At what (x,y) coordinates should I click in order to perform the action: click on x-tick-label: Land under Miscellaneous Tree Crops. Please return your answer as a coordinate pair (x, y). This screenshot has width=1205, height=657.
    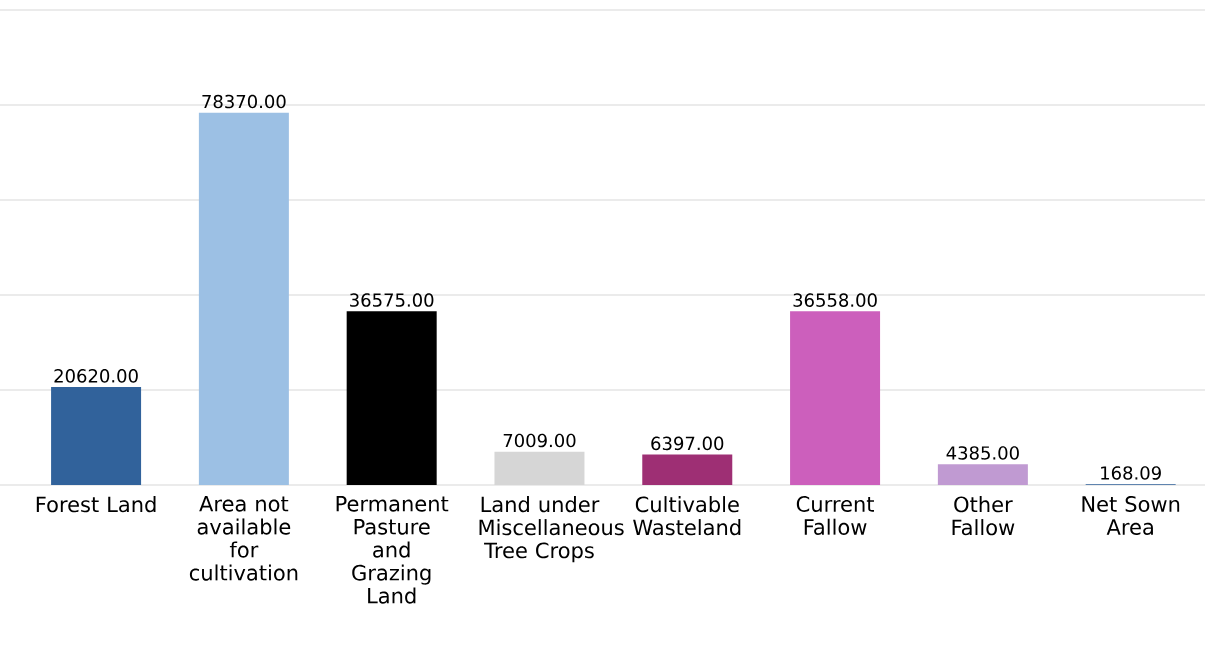
    Looking at the image, I should click on (551, 529).